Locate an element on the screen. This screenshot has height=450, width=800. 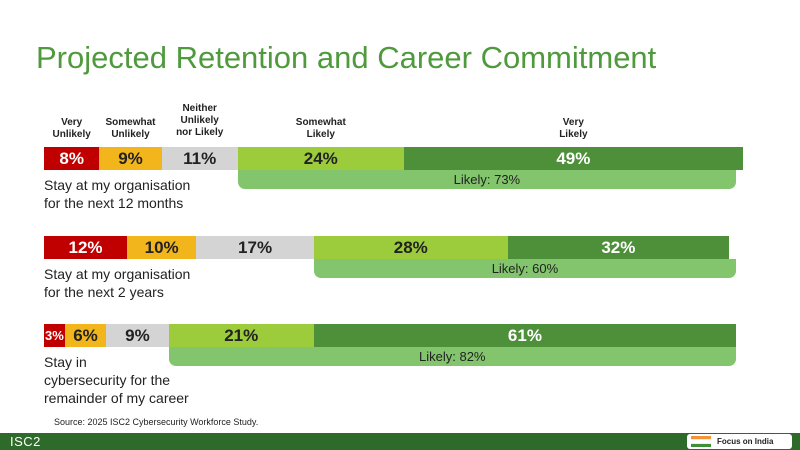
legend-somewhat-likely: Somewhat Likely is located at coordinates (320, 128).